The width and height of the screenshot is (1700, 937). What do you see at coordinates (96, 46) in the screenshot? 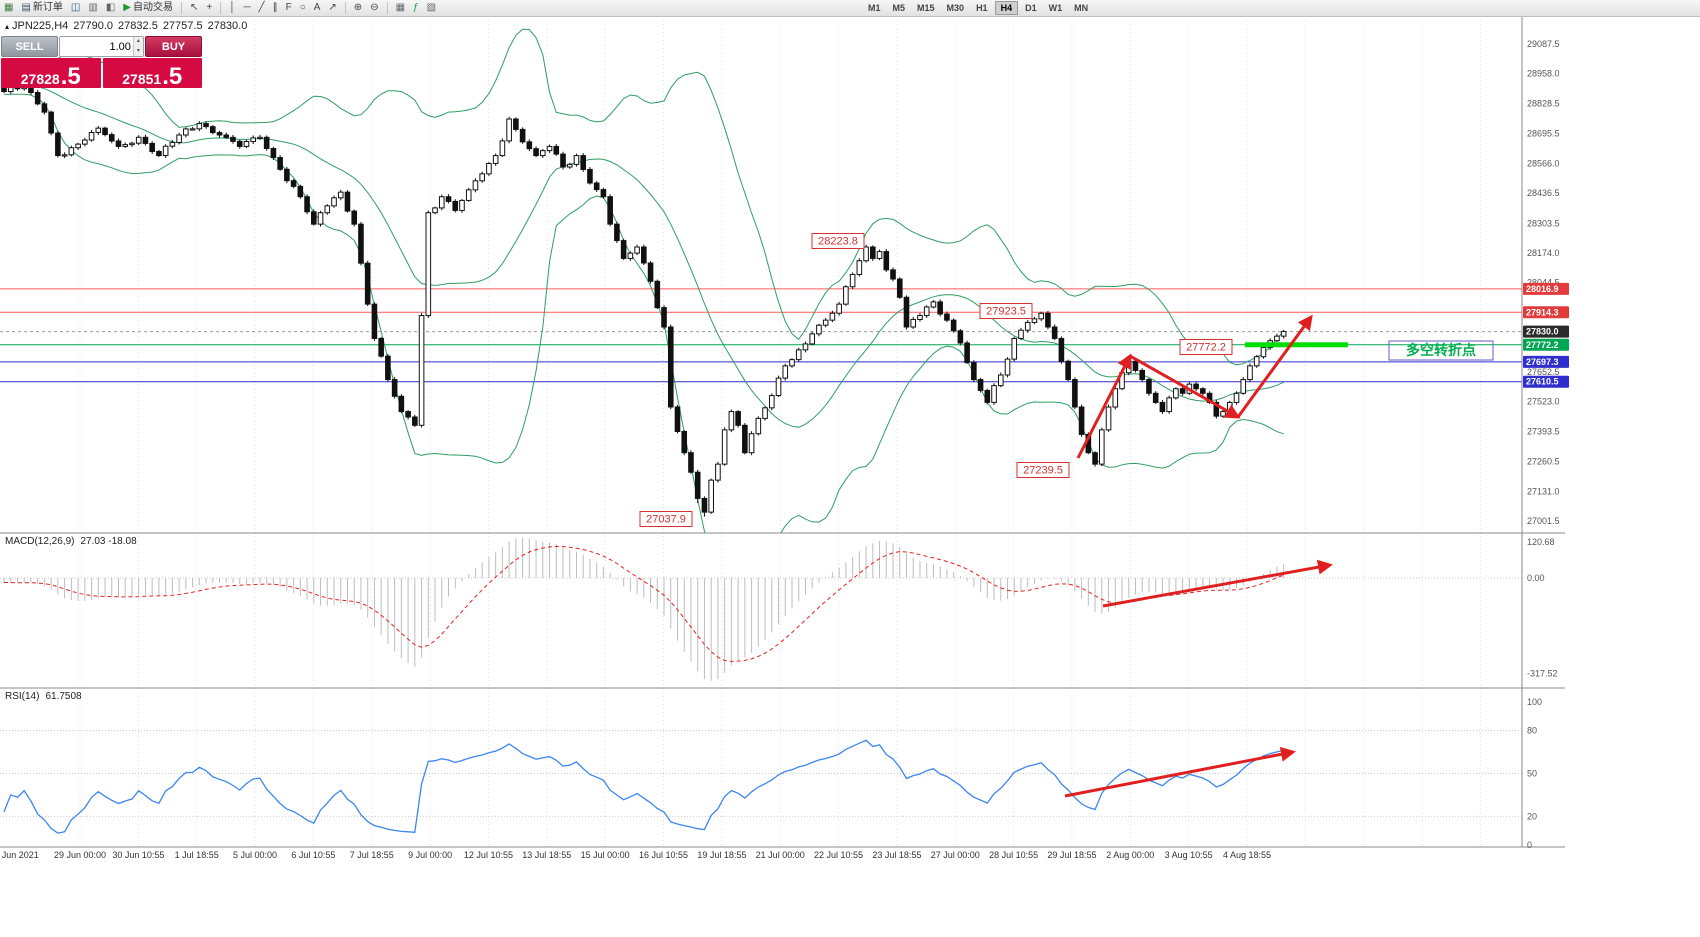
I see `volume-input` at bounding box center [96, 46].